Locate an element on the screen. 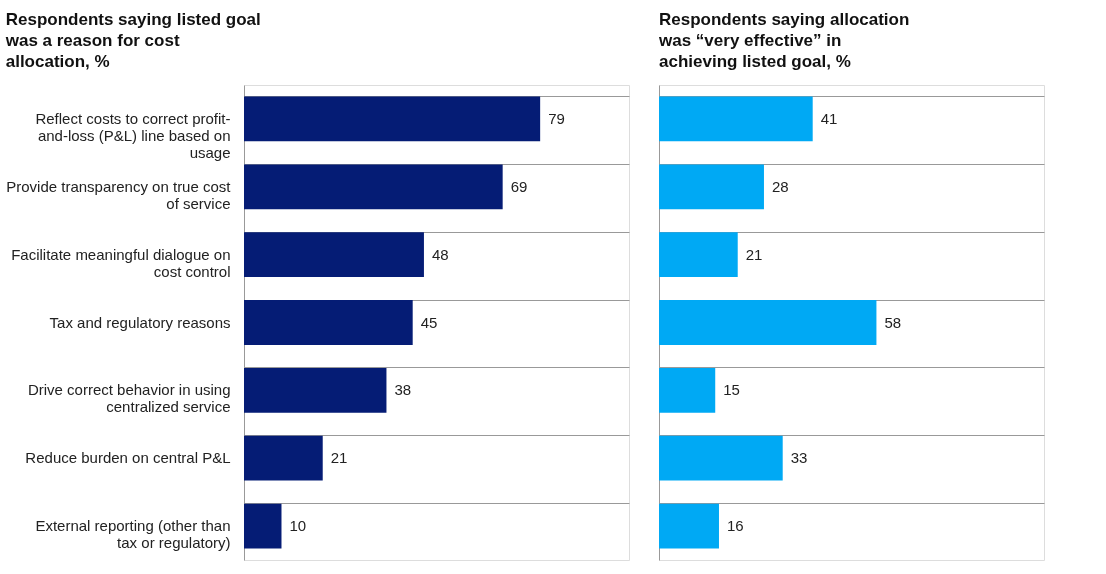 Image resolution: width=1106 pixels, height=574 pixels. data-label: 58 is located at coordinates (893, 322).